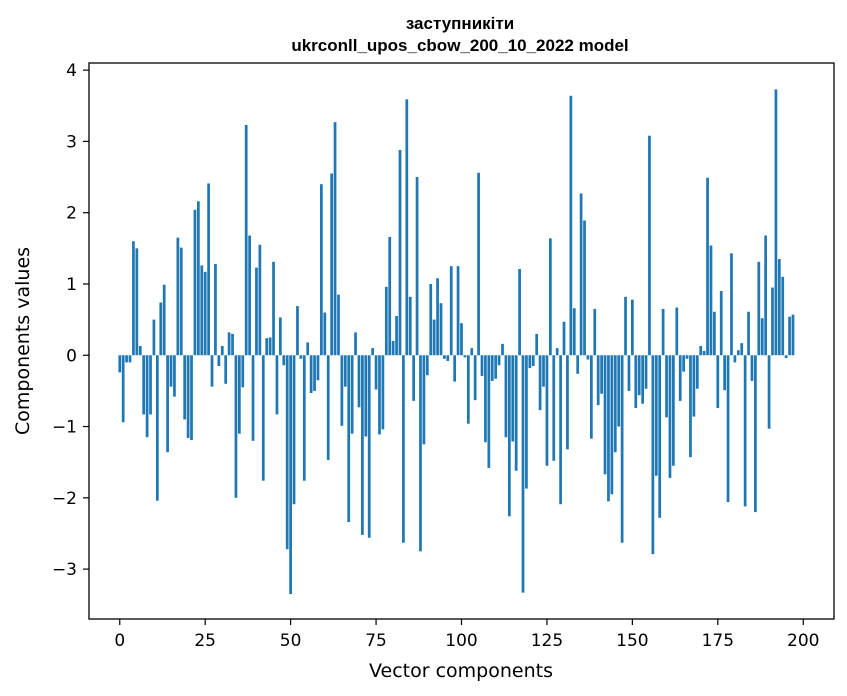  Describe the element at coordinates (64, 570) in the screenshot. I see `y-tick-label: −3` at that location.